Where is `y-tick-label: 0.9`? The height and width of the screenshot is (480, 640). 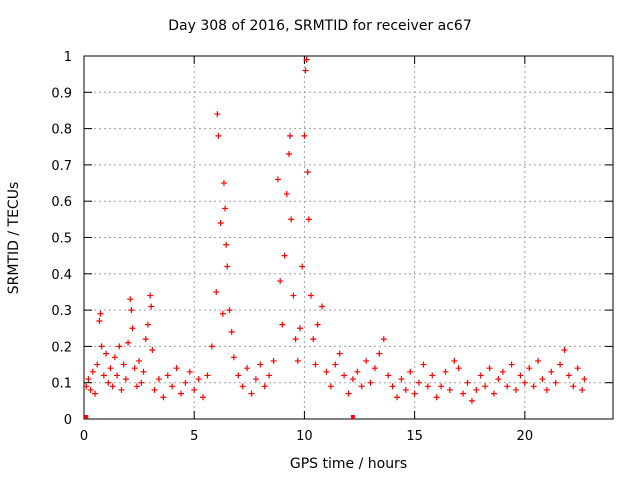
y-tick-label: 0.9 is located at coordinates (61, 93).